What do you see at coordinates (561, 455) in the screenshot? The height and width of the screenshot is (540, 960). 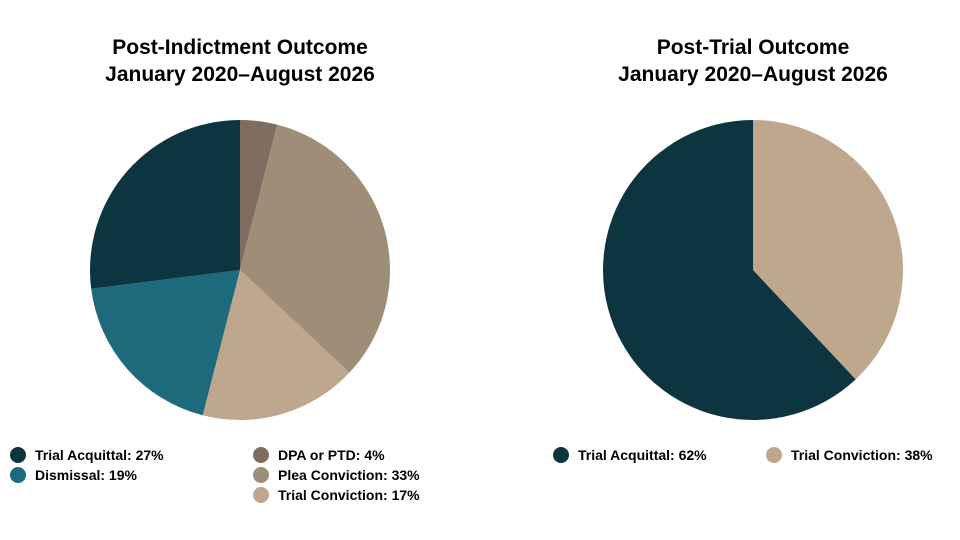 I see `legend-swatch-post-trial-acquittal` at bounding box center [561, 455].